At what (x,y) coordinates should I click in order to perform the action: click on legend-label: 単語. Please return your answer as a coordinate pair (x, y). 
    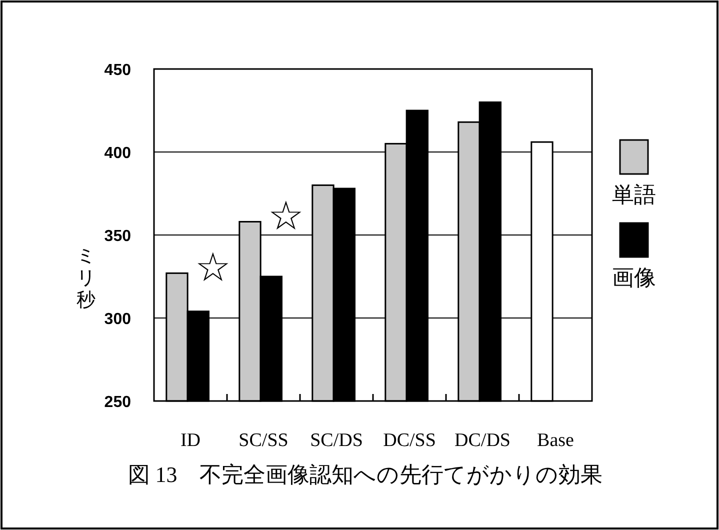
    Looking at the image, I should click on (634, 194).